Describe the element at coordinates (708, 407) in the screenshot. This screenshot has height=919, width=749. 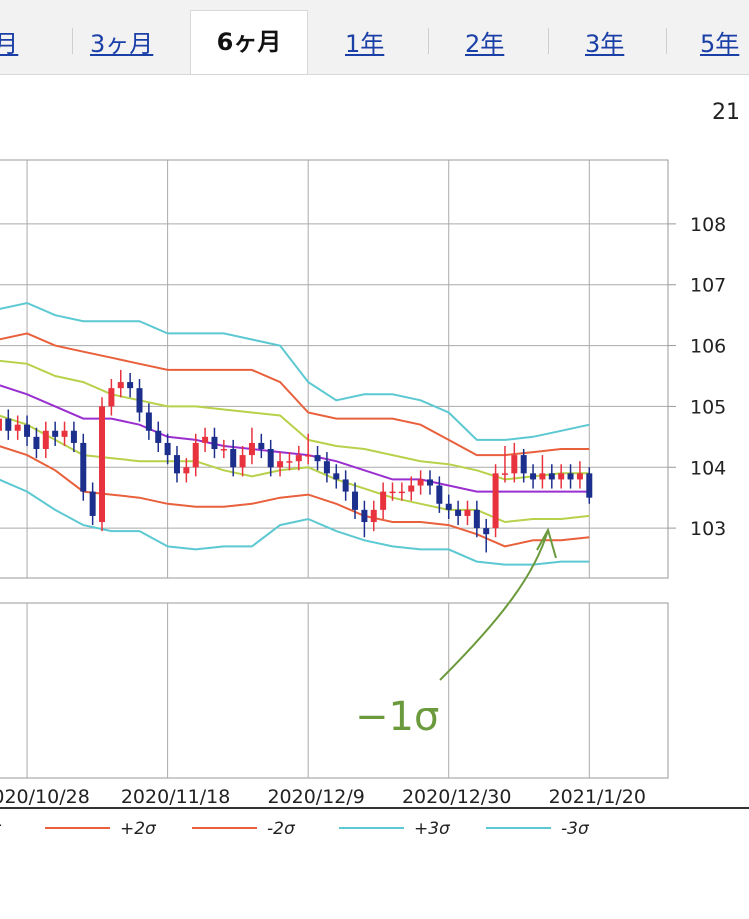
I see `y-tick-label: 105` at that location.